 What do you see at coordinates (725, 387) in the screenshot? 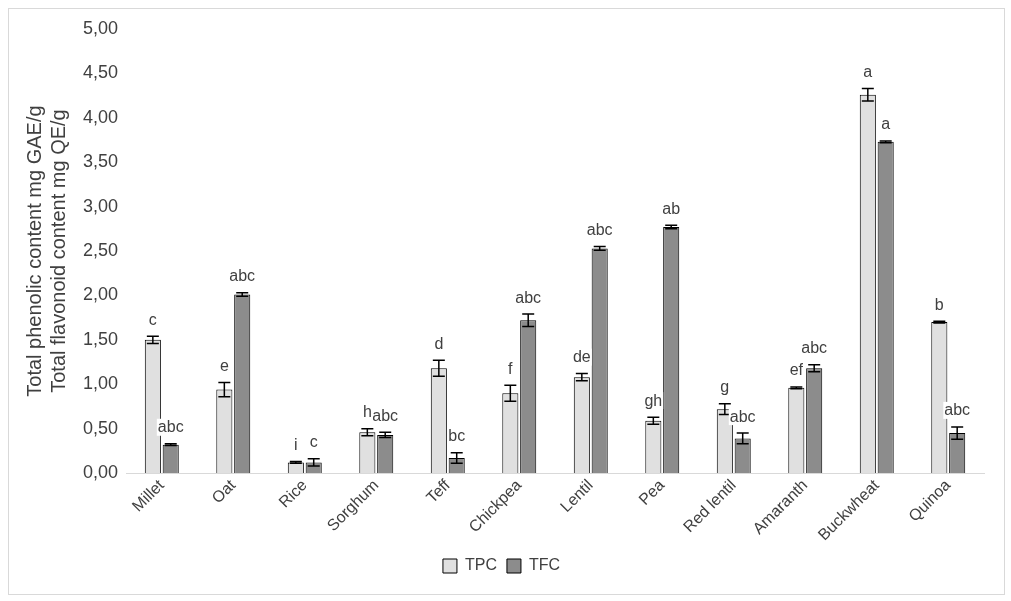
I see `annotation: g` at bounding box center [725, 387].